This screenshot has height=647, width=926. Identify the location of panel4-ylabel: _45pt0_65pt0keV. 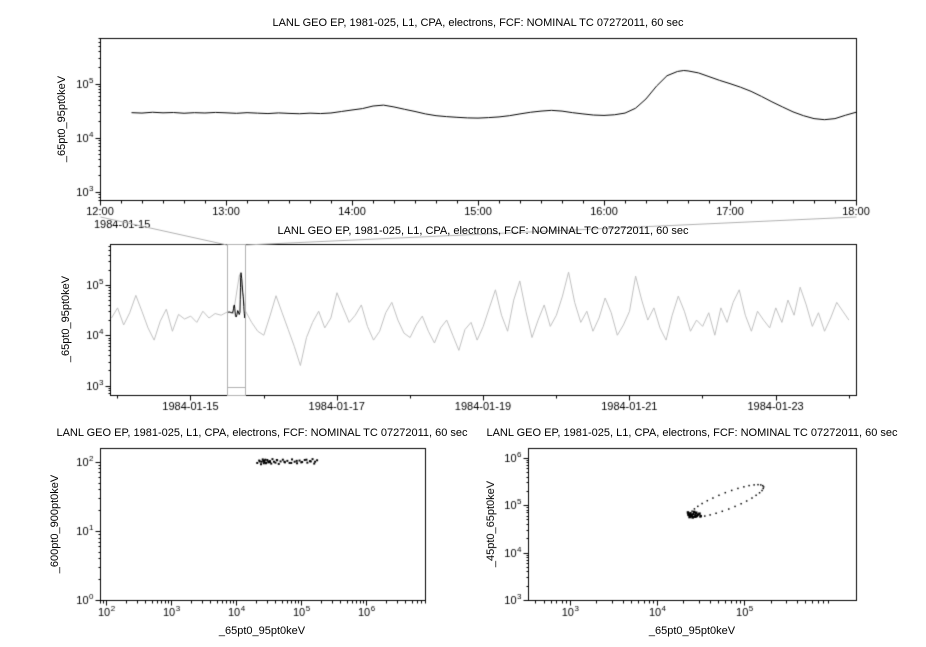
(491, 524).